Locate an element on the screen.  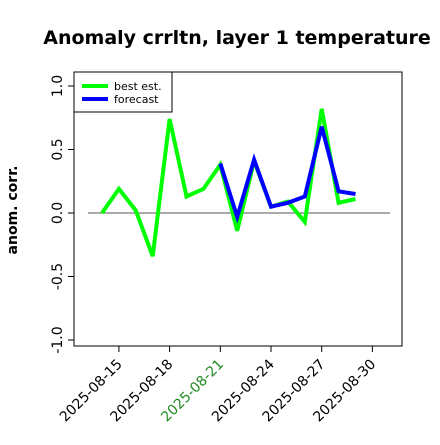
y-tick-label: -0.5 is located at coordinates (58, 276).